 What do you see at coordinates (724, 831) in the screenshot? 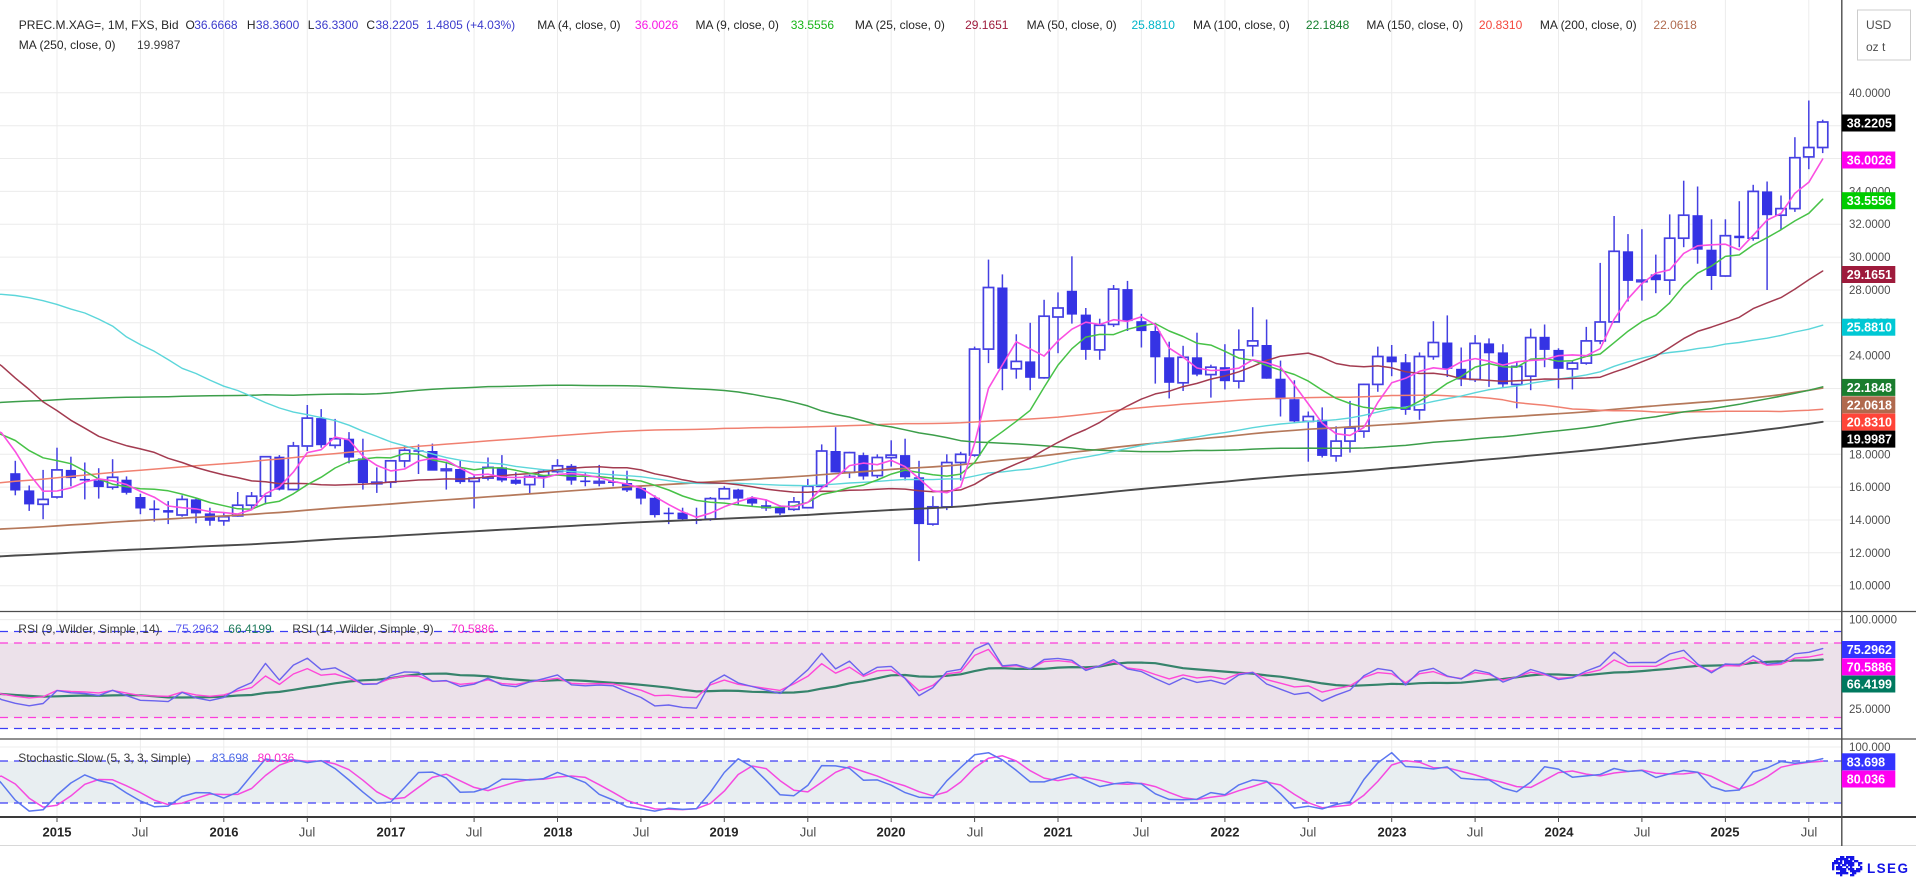
I see `svg-text: 2019` at bounding box center [724, 831].